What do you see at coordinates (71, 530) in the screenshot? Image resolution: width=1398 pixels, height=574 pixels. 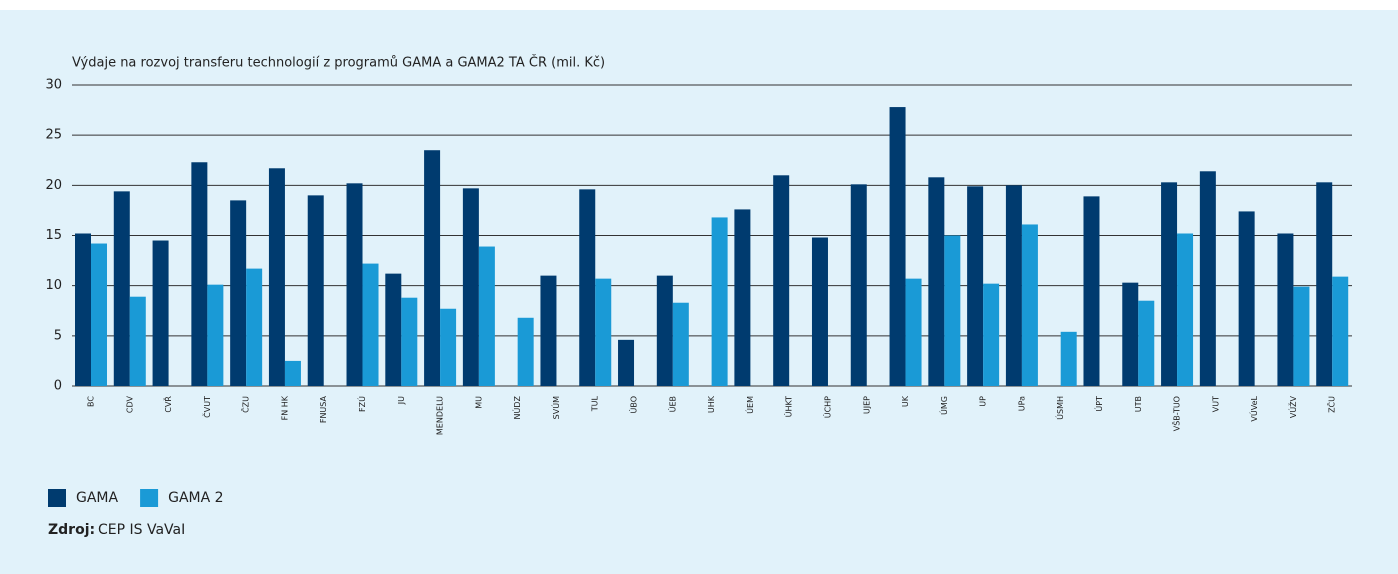 I see `source-label: Zdroj:` at bounding box center [71, 530].